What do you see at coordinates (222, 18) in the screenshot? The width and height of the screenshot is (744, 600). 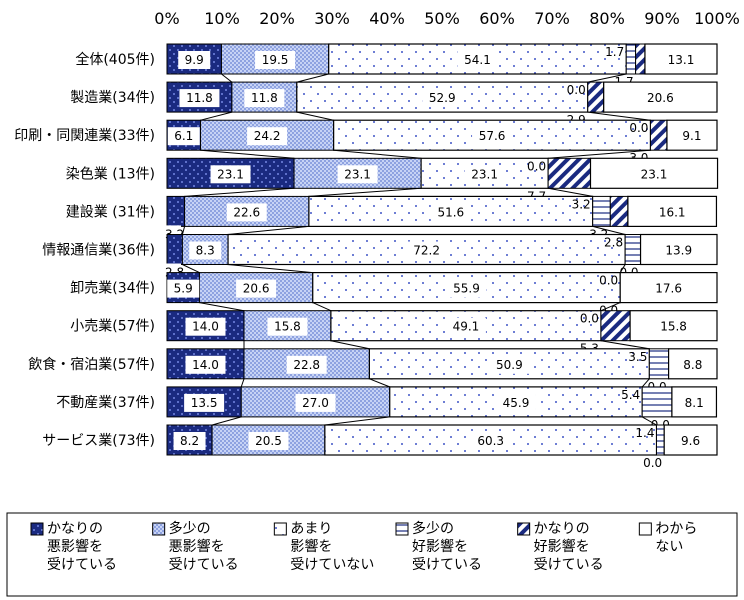 I see `x-tick-label: 10%` at bounding box center [222, 18].